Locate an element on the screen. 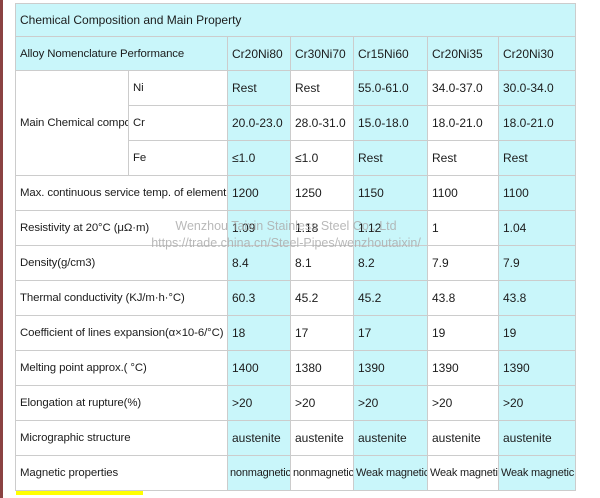 The height and width of the screenshot is (498, 600). row-label-melting-point: Melting point approx.( °C) is located at coordinates (121, 368).